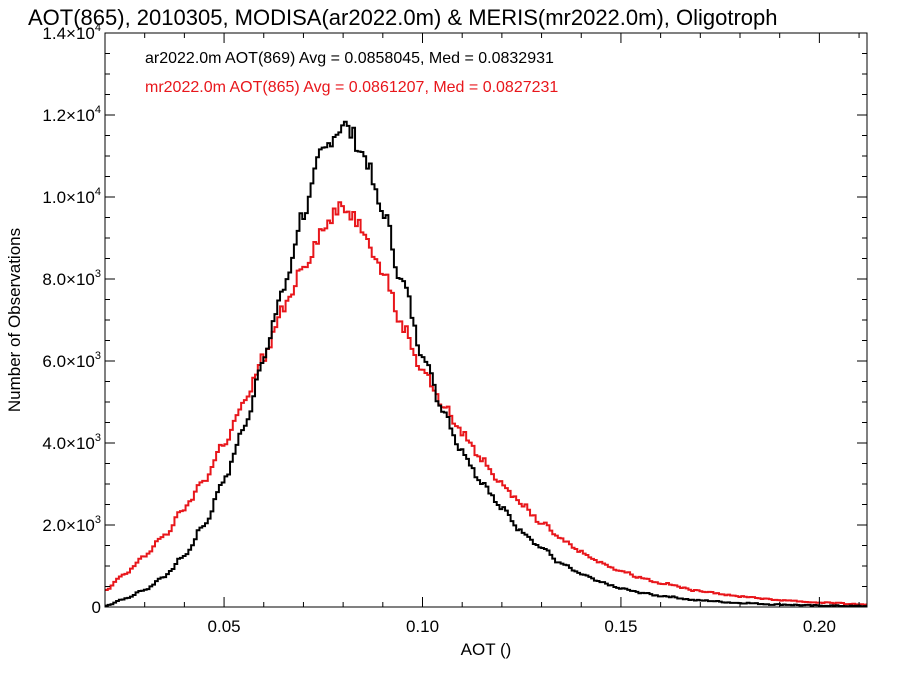 This screenshot has height=675, width=900. Describe the element at coordinates (71, 360) in the screenshot. I see `y-tick-label: 6.0×10³` at that location.